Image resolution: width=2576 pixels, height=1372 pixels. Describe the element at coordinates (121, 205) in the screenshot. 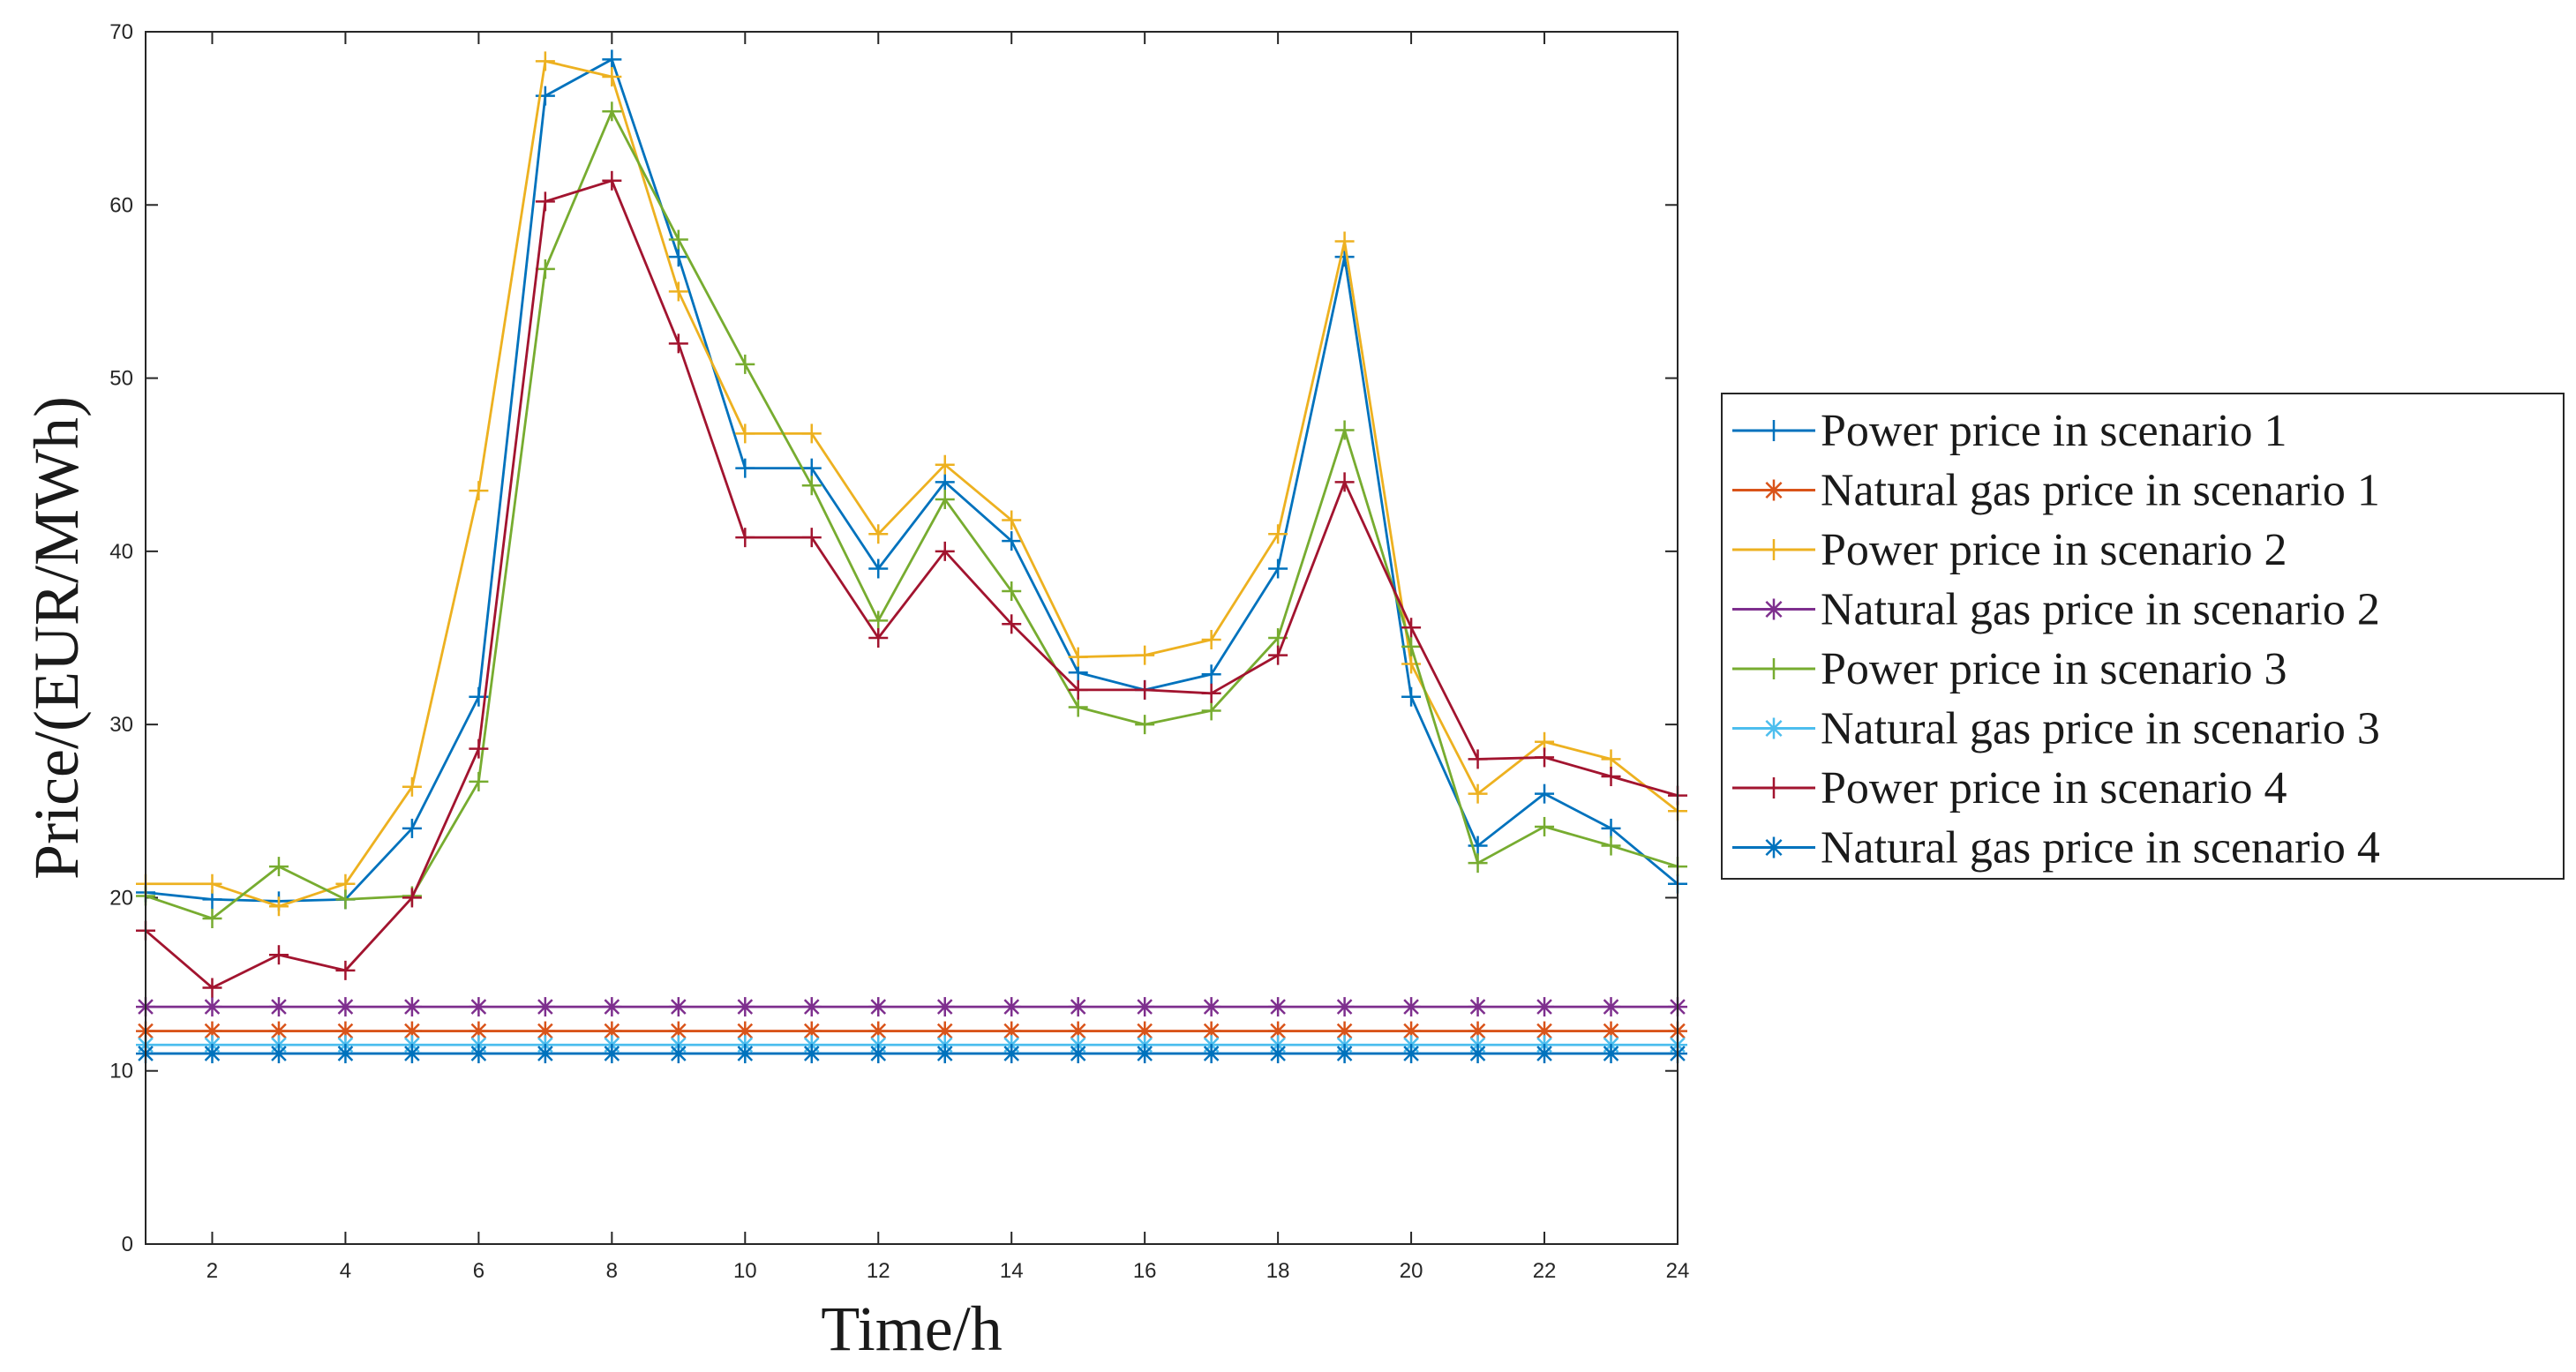

I see `y-tick-label: 60` at that location.